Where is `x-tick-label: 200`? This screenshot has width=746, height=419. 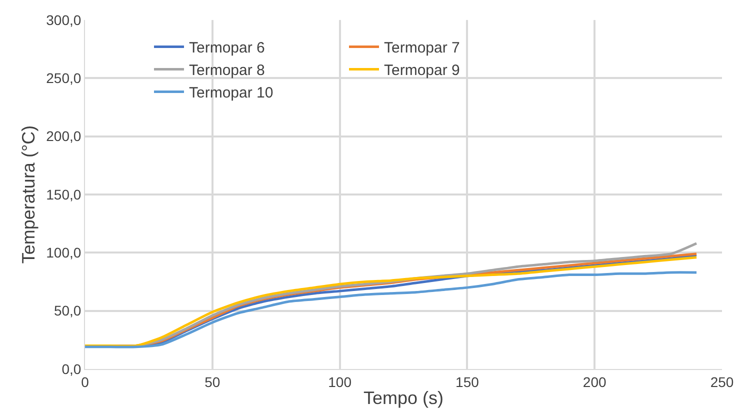
x-tick-label: 200 is located at coordinates (594, 382).